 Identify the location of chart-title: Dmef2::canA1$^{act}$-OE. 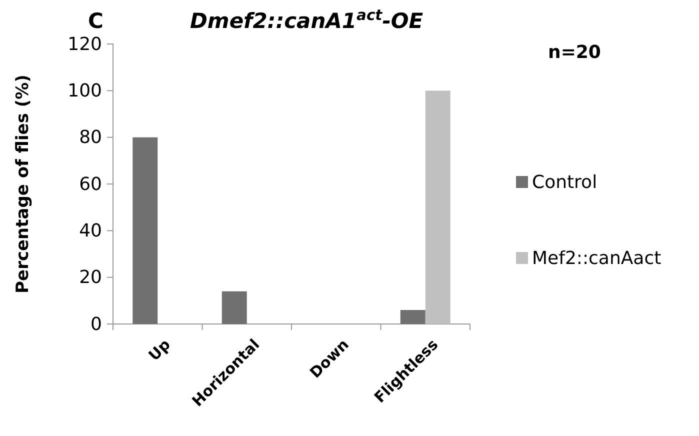
(307, 19).